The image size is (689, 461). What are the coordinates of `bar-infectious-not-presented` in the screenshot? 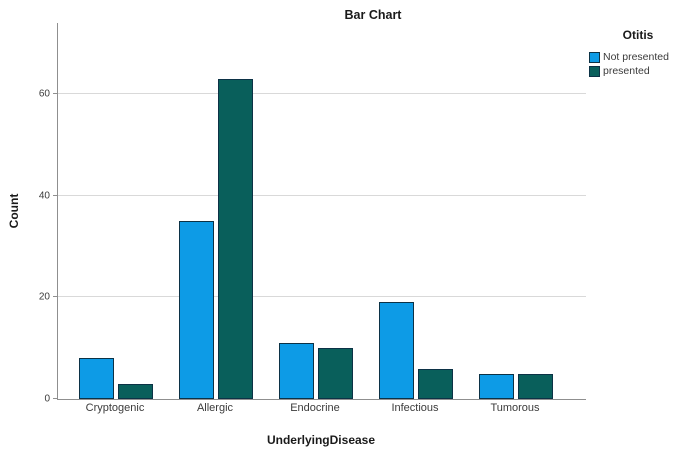 It's located at (396, 350).